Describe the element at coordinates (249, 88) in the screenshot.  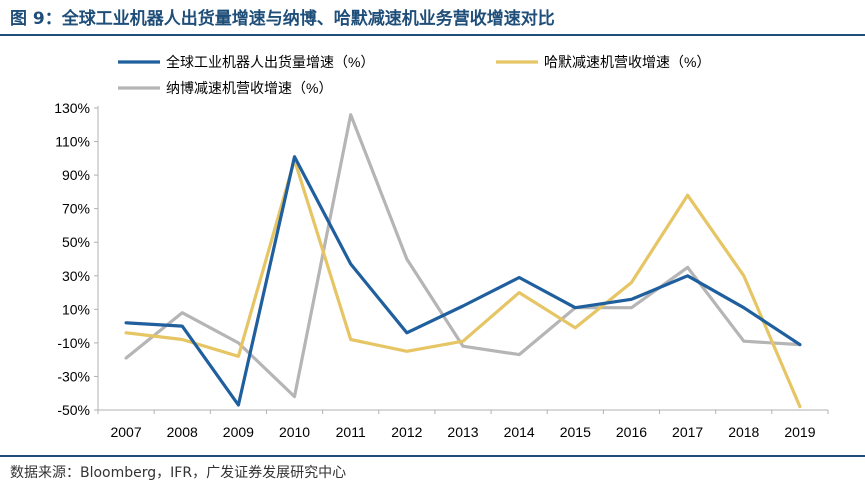
I see `legend-label: 纳博减速机营收增速（%）` at that location.